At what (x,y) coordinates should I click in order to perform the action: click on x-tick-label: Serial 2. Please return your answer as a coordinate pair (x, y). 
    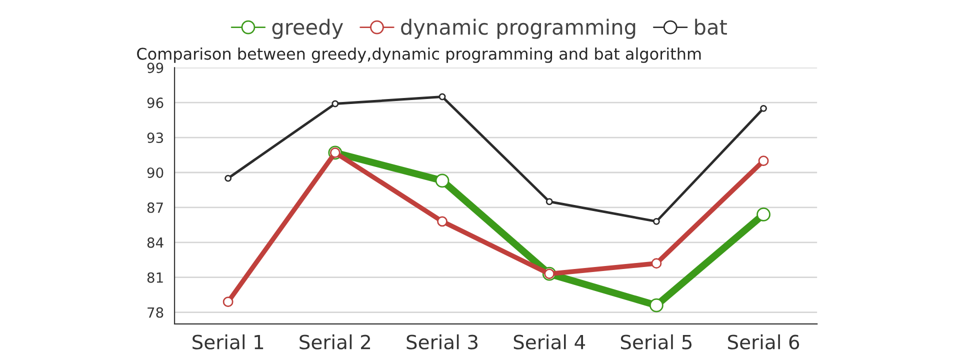
    Looking at the image, I should click on (335, 342).